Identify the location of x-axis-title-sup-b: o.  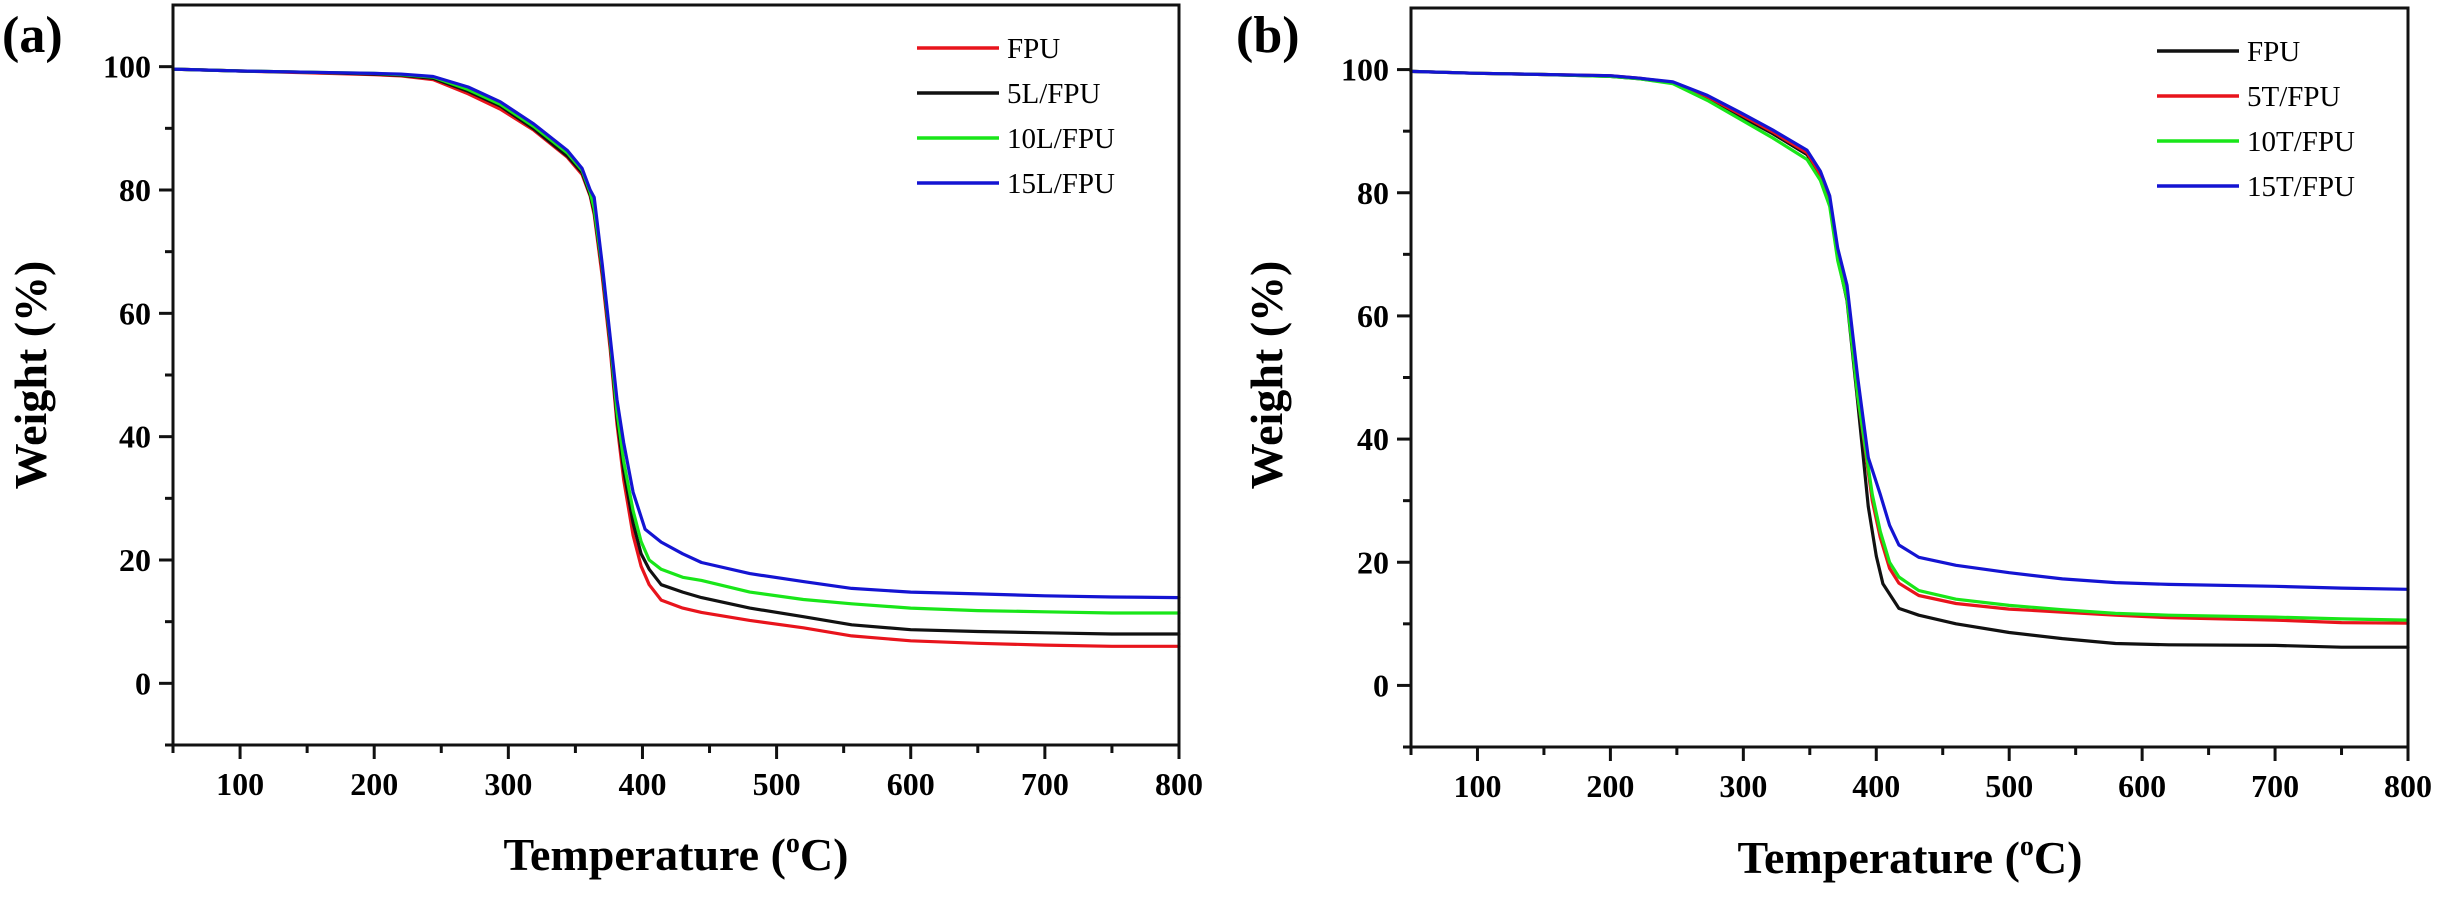
(2027, 846).